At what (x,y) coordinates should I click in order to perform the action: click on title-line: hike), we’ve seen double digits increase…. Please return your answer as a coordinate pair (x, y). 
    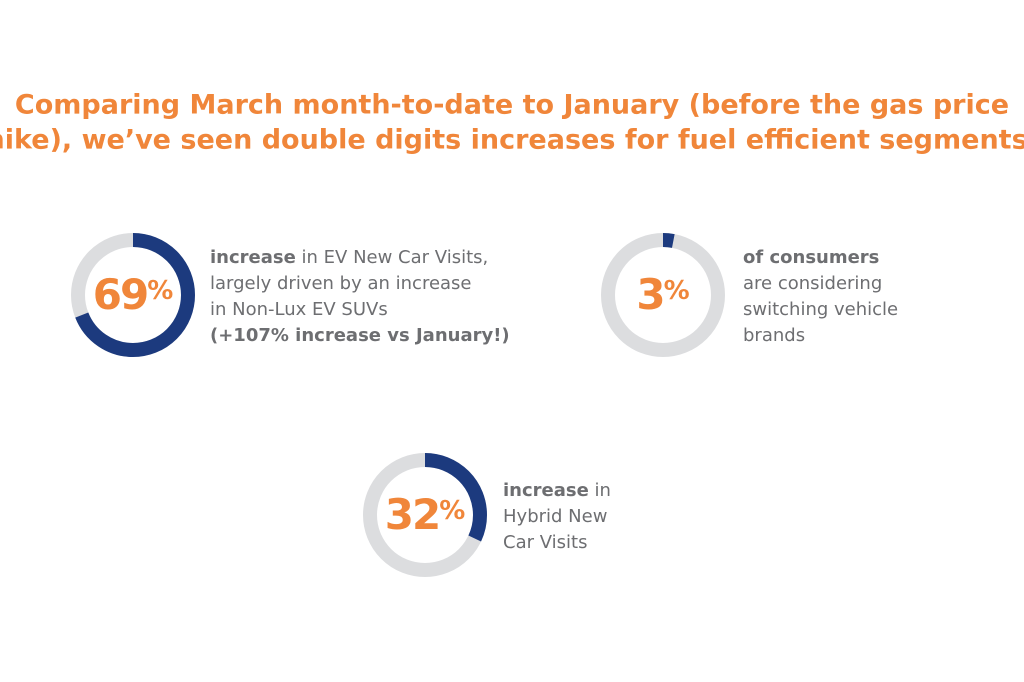
    Looking at the image, I should click on (512, 140).